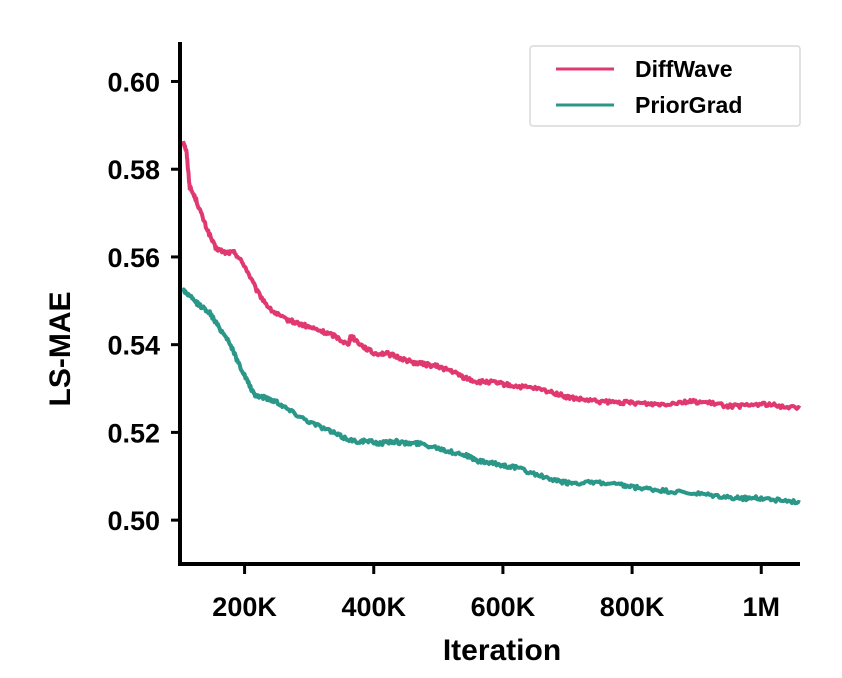  Describe the element at coordinates (133, 82) in the screenshot. I see `y-tick-label: 0.60` at that location.